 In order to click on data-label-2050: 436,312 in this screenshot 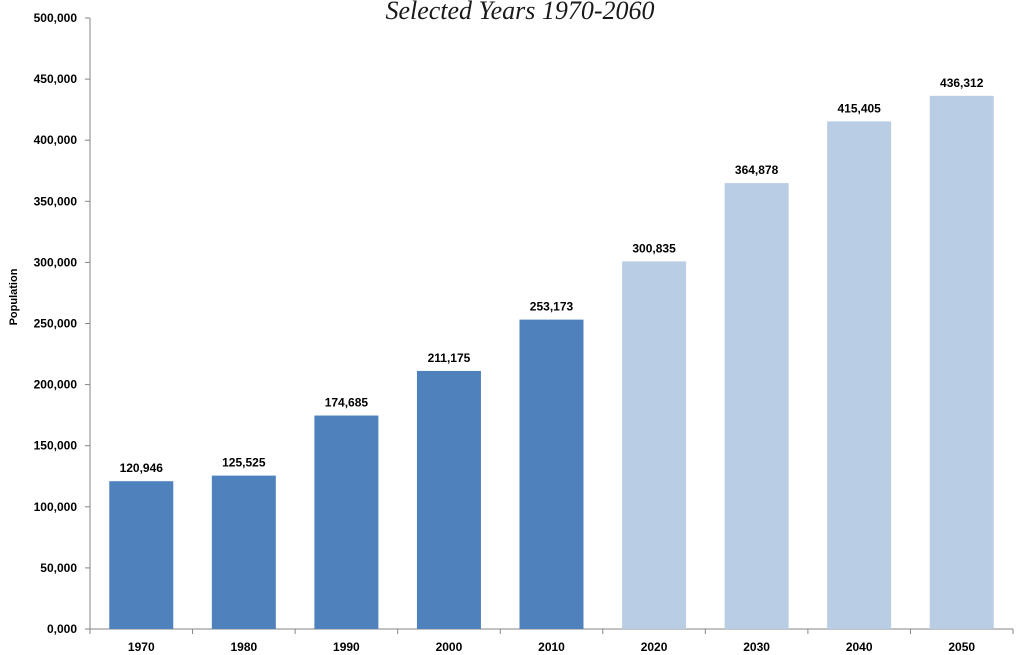, I will do `click(962, 83)`.